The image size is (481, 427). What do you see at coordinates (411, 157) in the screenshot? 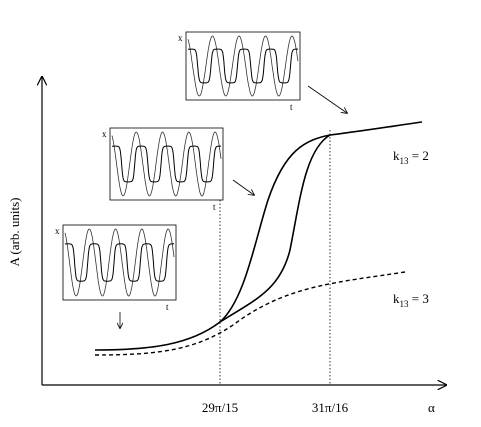
I see `curve-label: k13 = 2` at bounding box center [411, 157].